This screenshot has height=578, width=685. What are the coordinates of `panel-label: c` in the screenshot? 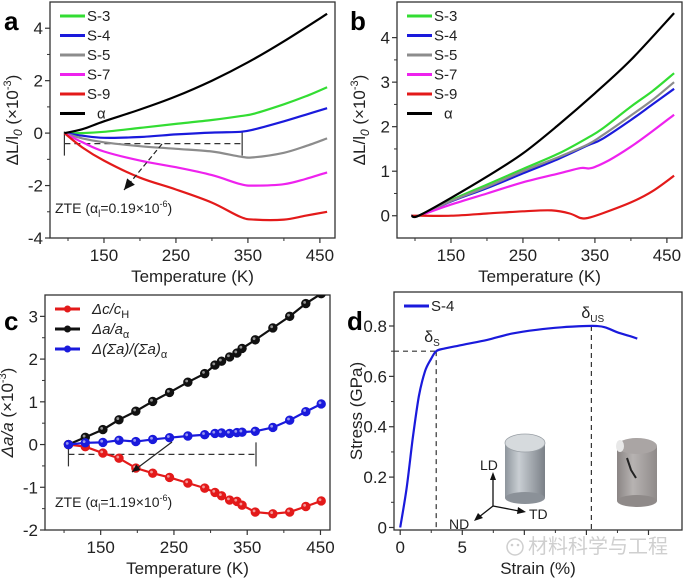 It's located at (11, 321).